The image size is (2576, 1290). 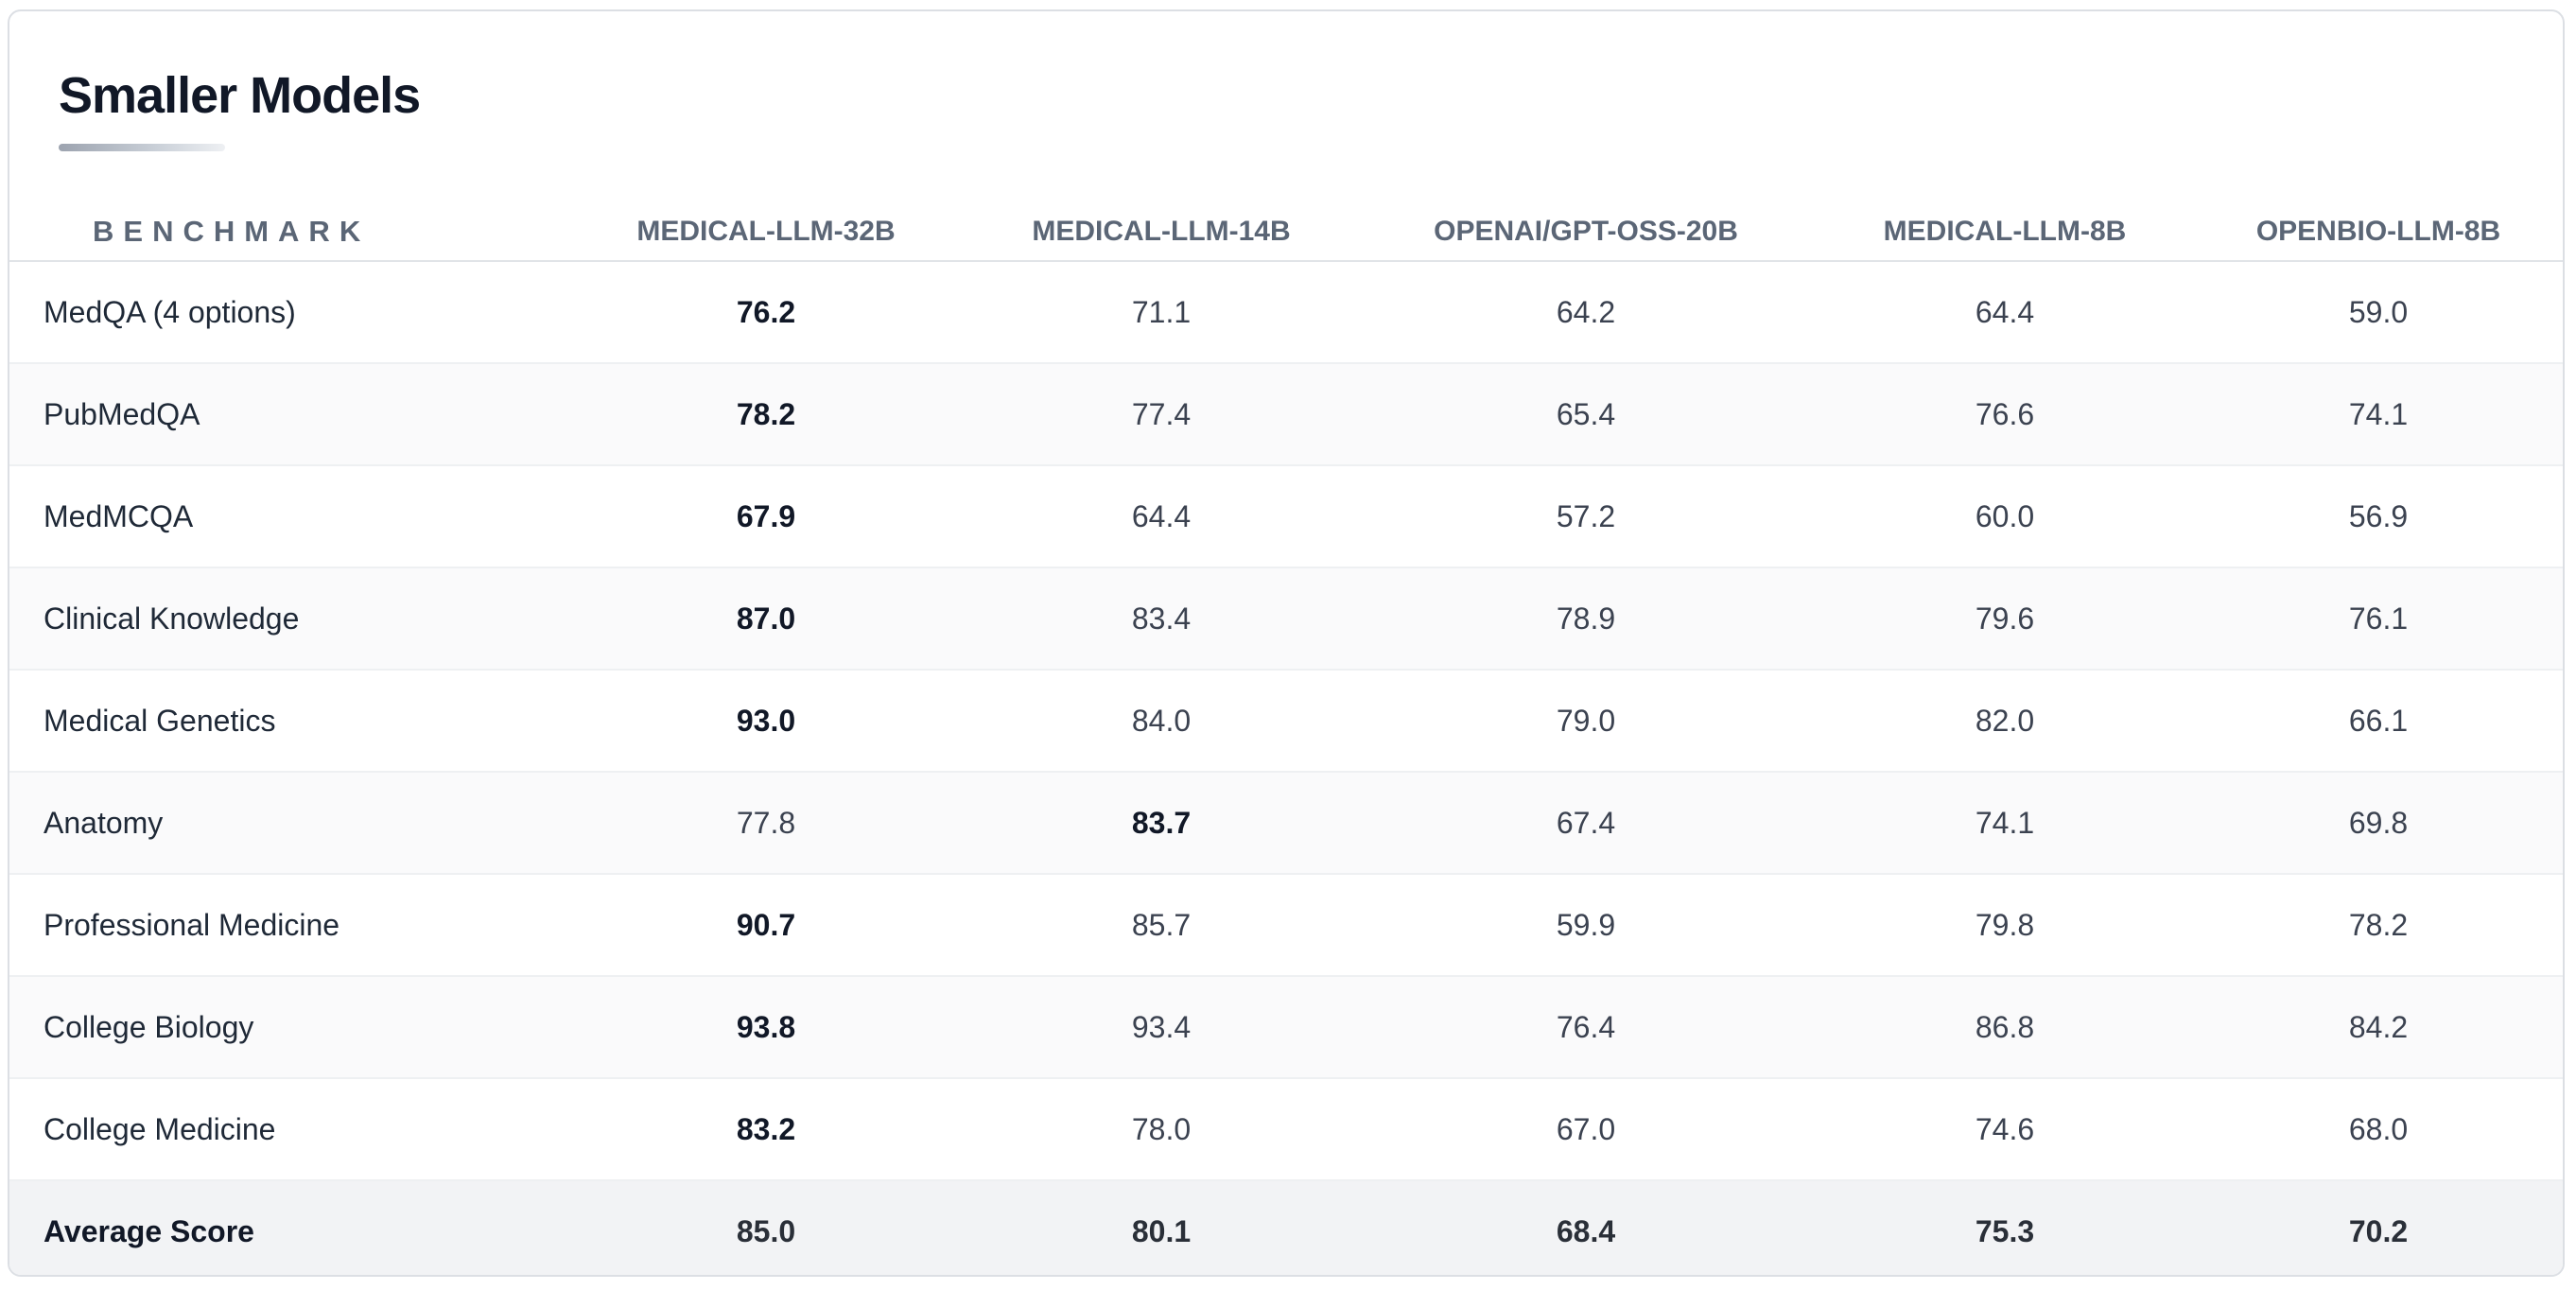 What do you see at coordinates (1586, 619) in the screenshot?
I see `score-cell: 78.9` at bounding box center [1586, 619].